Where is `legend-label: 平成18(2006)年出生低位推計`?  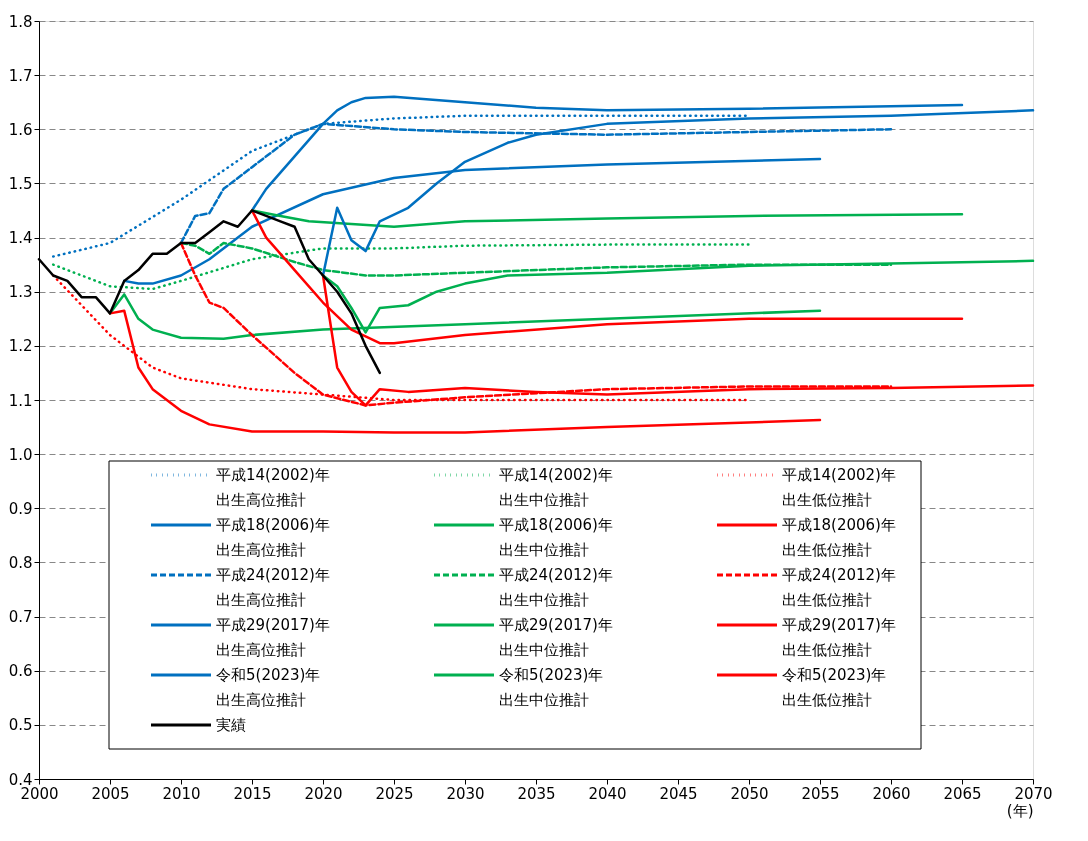
legend-label: 平成18(2006)年出生低位推計 is located at coordinates (839, 537).